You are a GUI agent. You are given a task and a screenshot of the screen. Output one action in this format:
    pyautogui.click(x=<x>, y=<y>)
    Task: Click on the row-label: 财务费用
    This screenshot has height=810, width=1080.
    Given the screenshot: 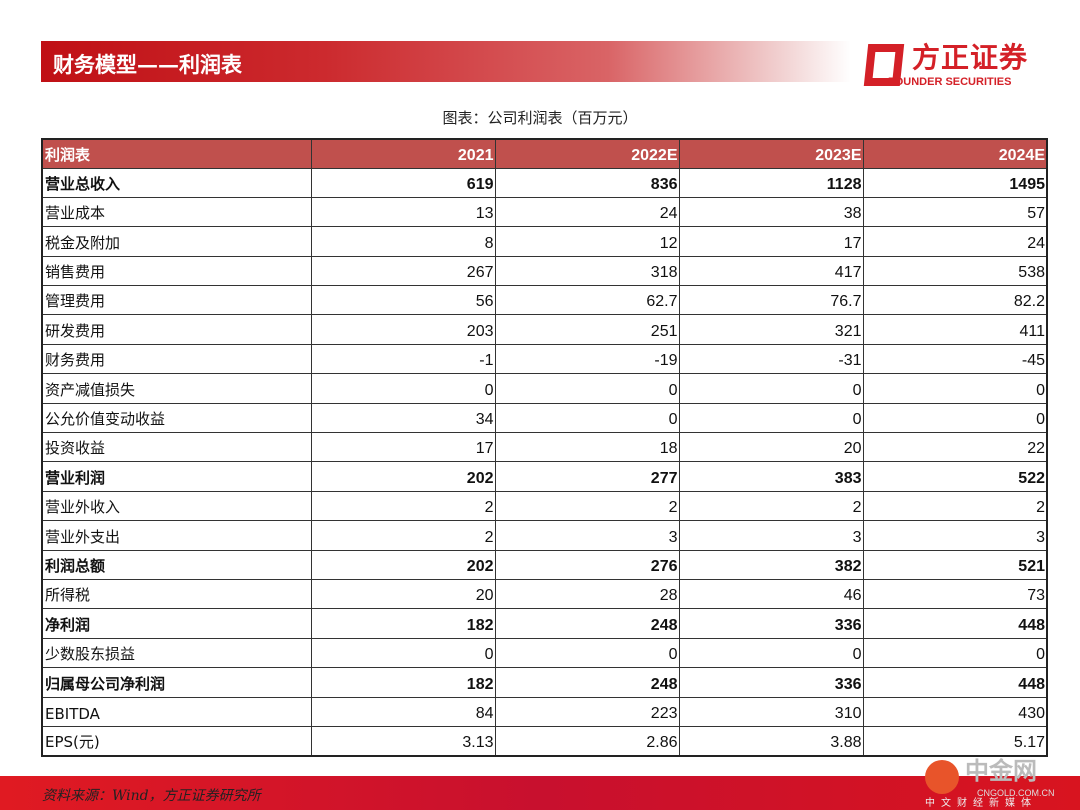 What is the action you would take?
    pyautogui.click(x=176, y=359)
    